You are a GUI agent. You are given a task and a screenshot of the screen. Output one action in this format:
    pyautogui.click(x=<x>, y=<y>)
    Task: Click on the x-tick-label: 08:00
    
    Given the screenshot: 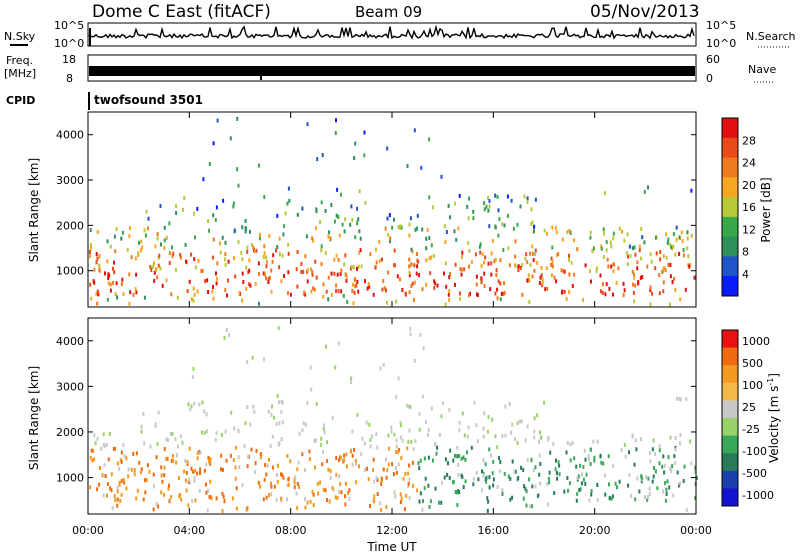 What is the action you would take?
    pyautogui.click(x=291, y=530)
    